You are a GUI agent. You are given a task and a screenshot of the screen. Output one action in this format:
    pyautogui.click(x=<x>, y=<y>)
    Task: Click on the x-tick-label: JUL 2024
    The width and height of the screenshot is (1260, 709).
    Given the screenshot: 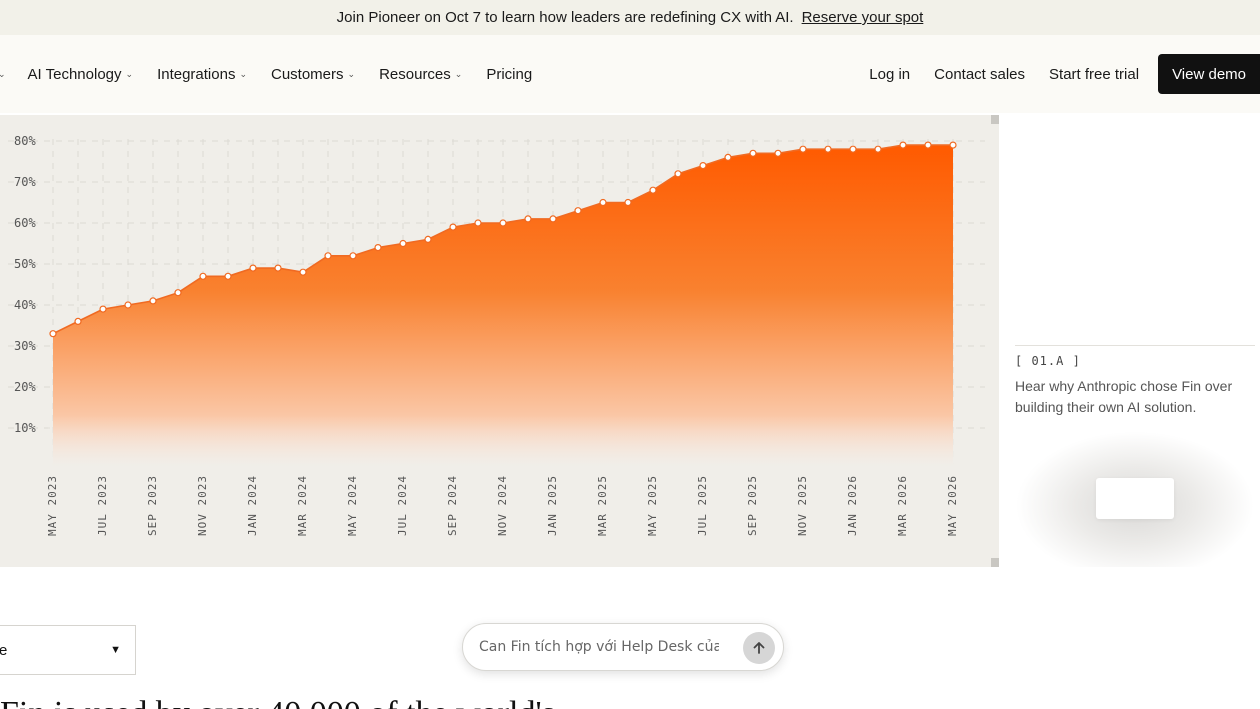 What is the action you would take?
    pyautogui.click(x=402, y=505)
    